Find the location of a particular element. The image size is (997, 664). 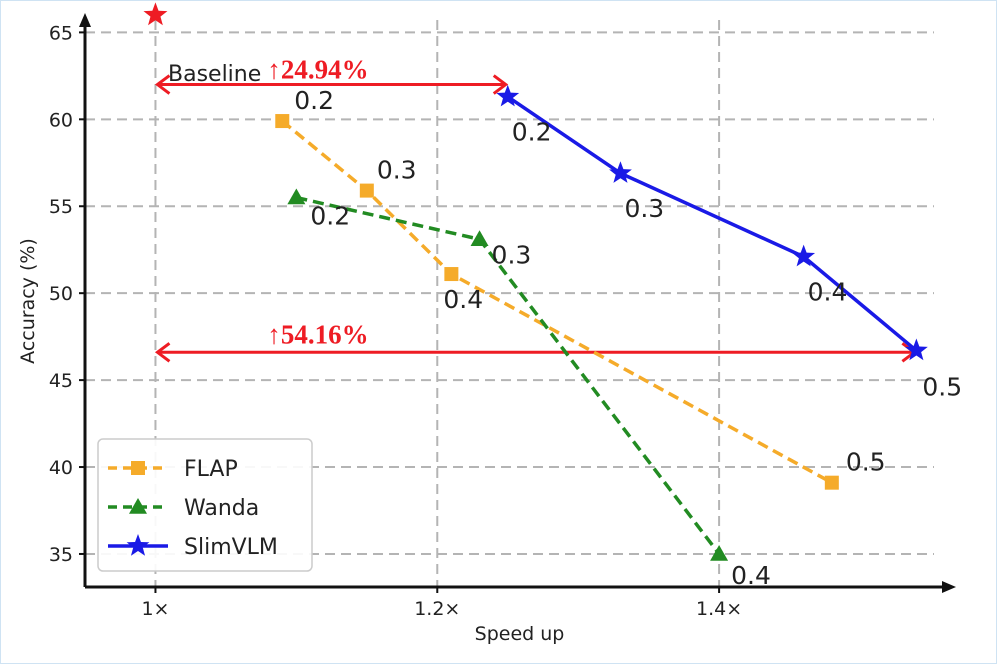

point-label-wanda: 0.3 is located at coordinates (512, 254).